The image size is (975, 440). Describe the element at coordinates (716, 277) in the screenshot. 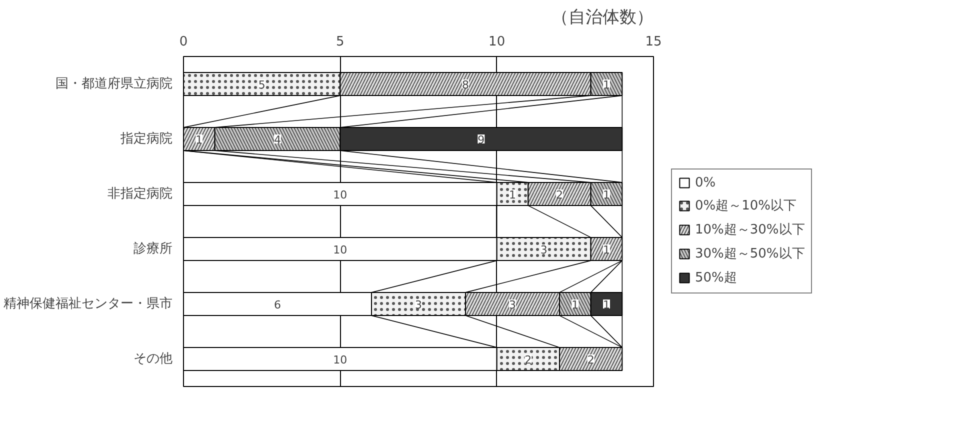

I see `legend-label: 50%超` at that location.